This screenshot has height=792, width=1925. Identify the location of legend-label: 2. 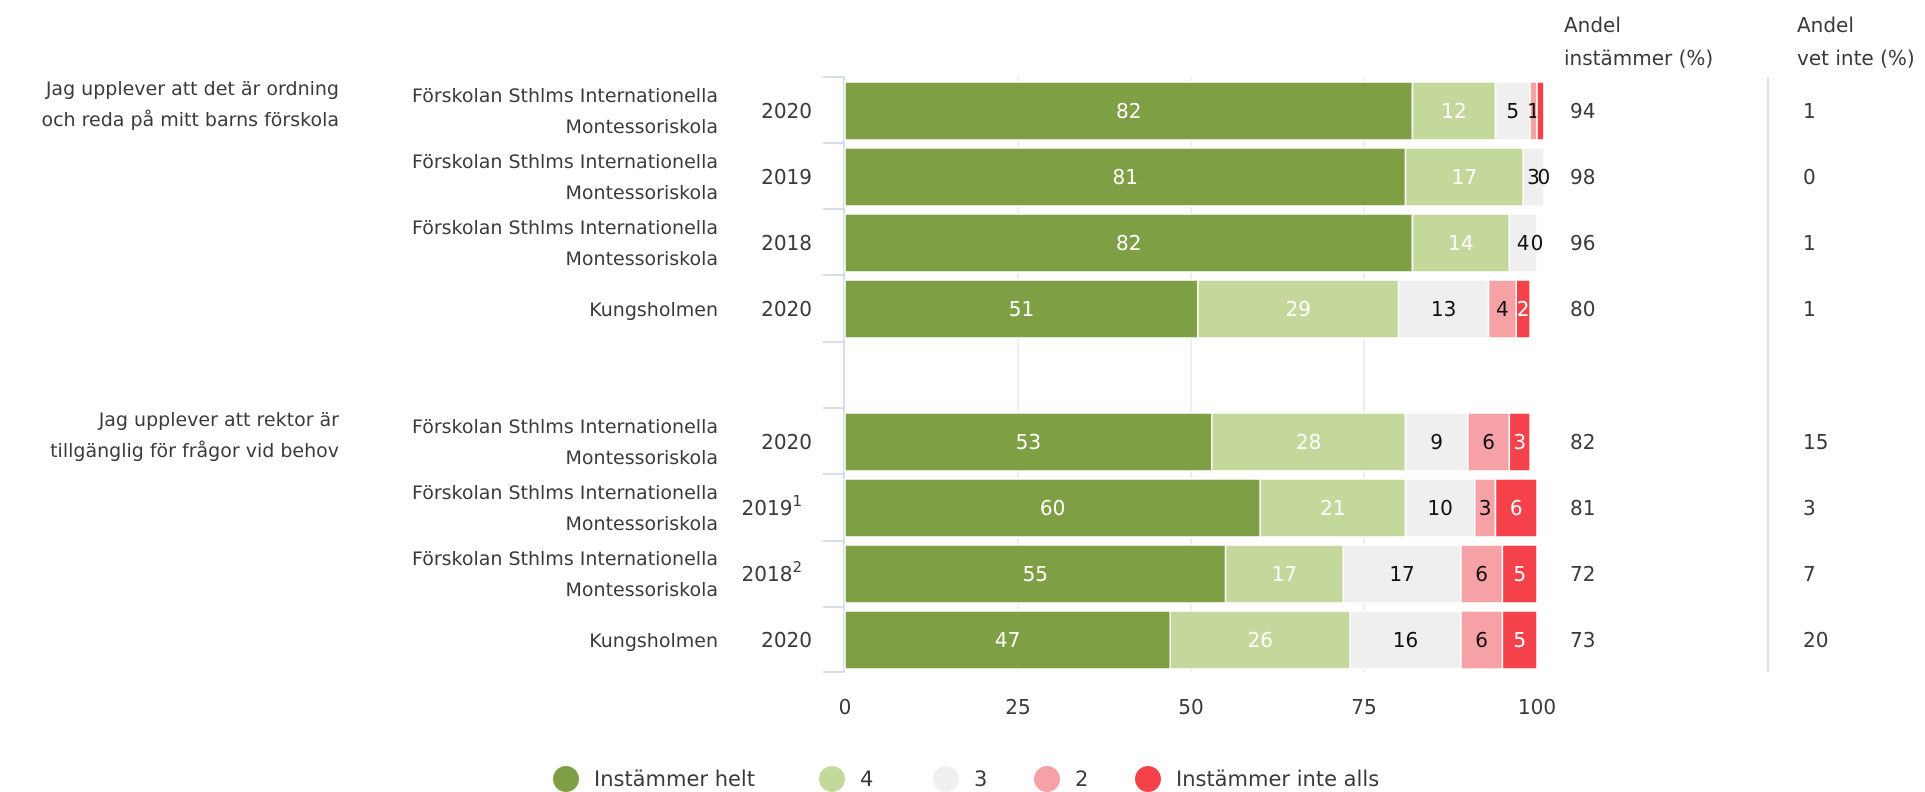
(1081, 779).